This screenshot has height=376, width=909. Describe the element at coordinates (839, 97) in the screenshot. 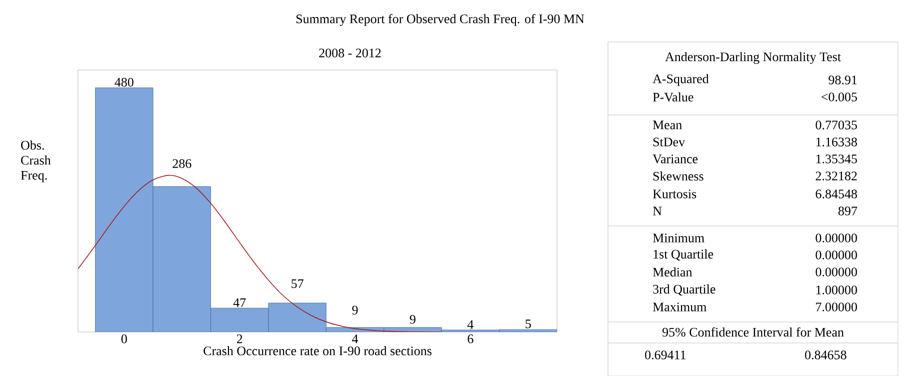

I see `text: <0.005` at that location.